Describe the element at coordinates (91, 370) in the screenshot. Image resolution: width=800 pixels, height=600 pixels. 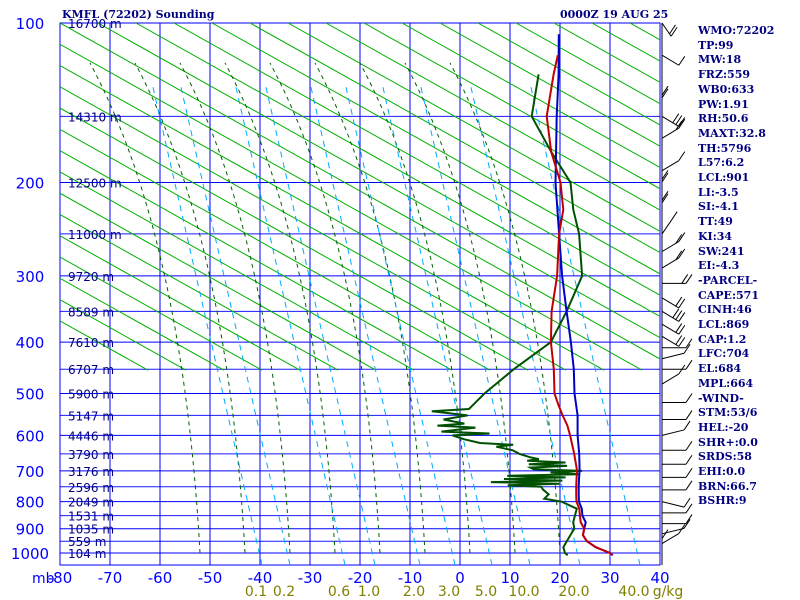
I see `height-label: 6707 m` at that location.